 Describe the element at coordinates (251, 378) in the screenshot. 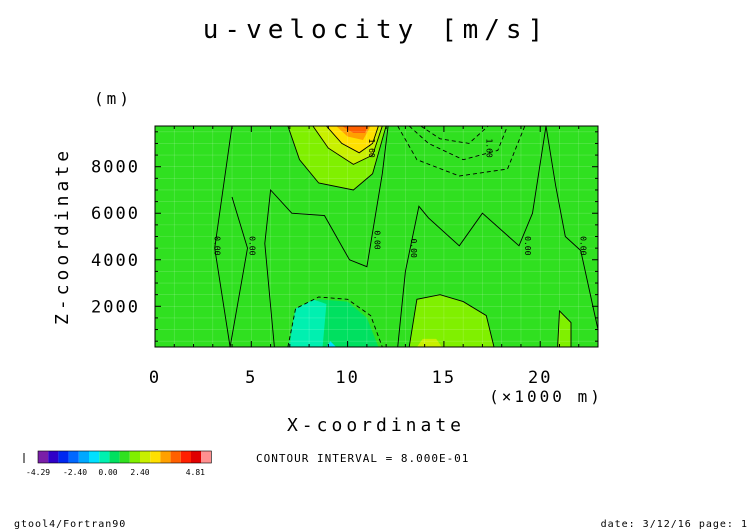

I see `x-tick-label: 5` at that location.